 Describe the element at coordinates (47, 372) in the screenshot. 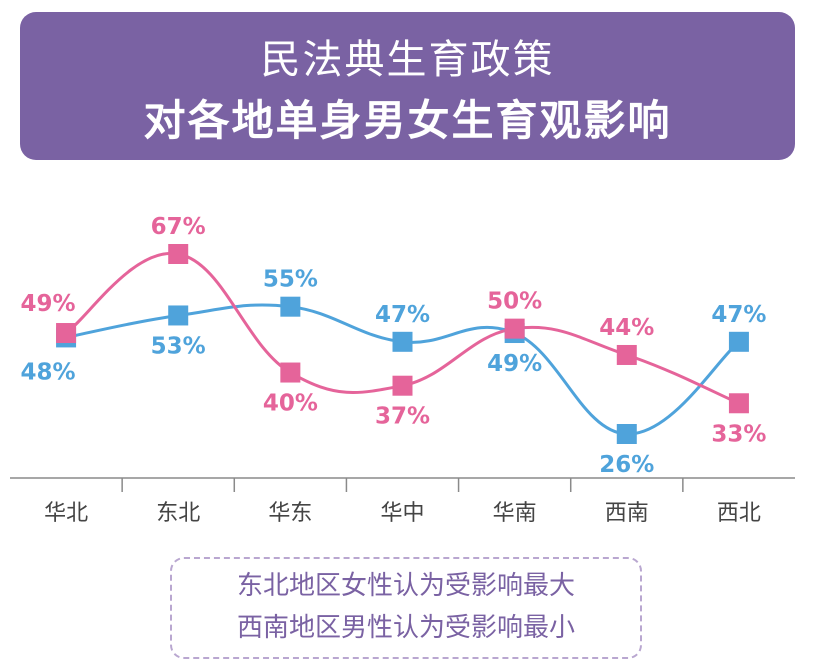

I see `data-label-male: 48%` at that location.